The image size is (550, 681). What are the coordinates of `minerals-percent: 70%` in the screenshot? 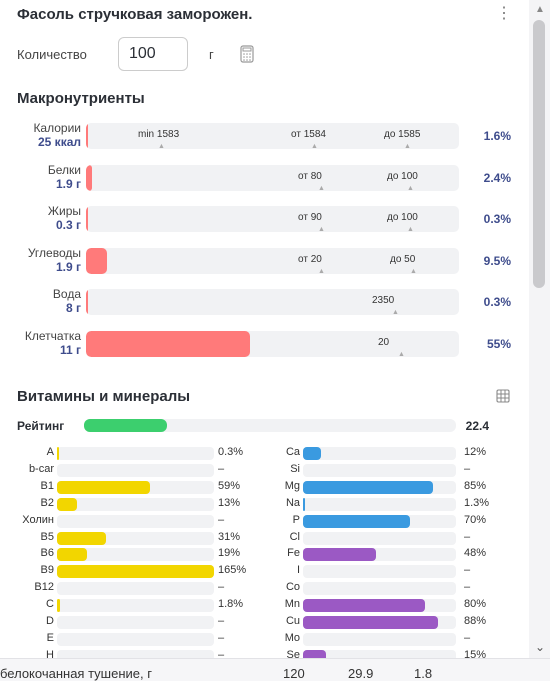 It's located at (475, 519).